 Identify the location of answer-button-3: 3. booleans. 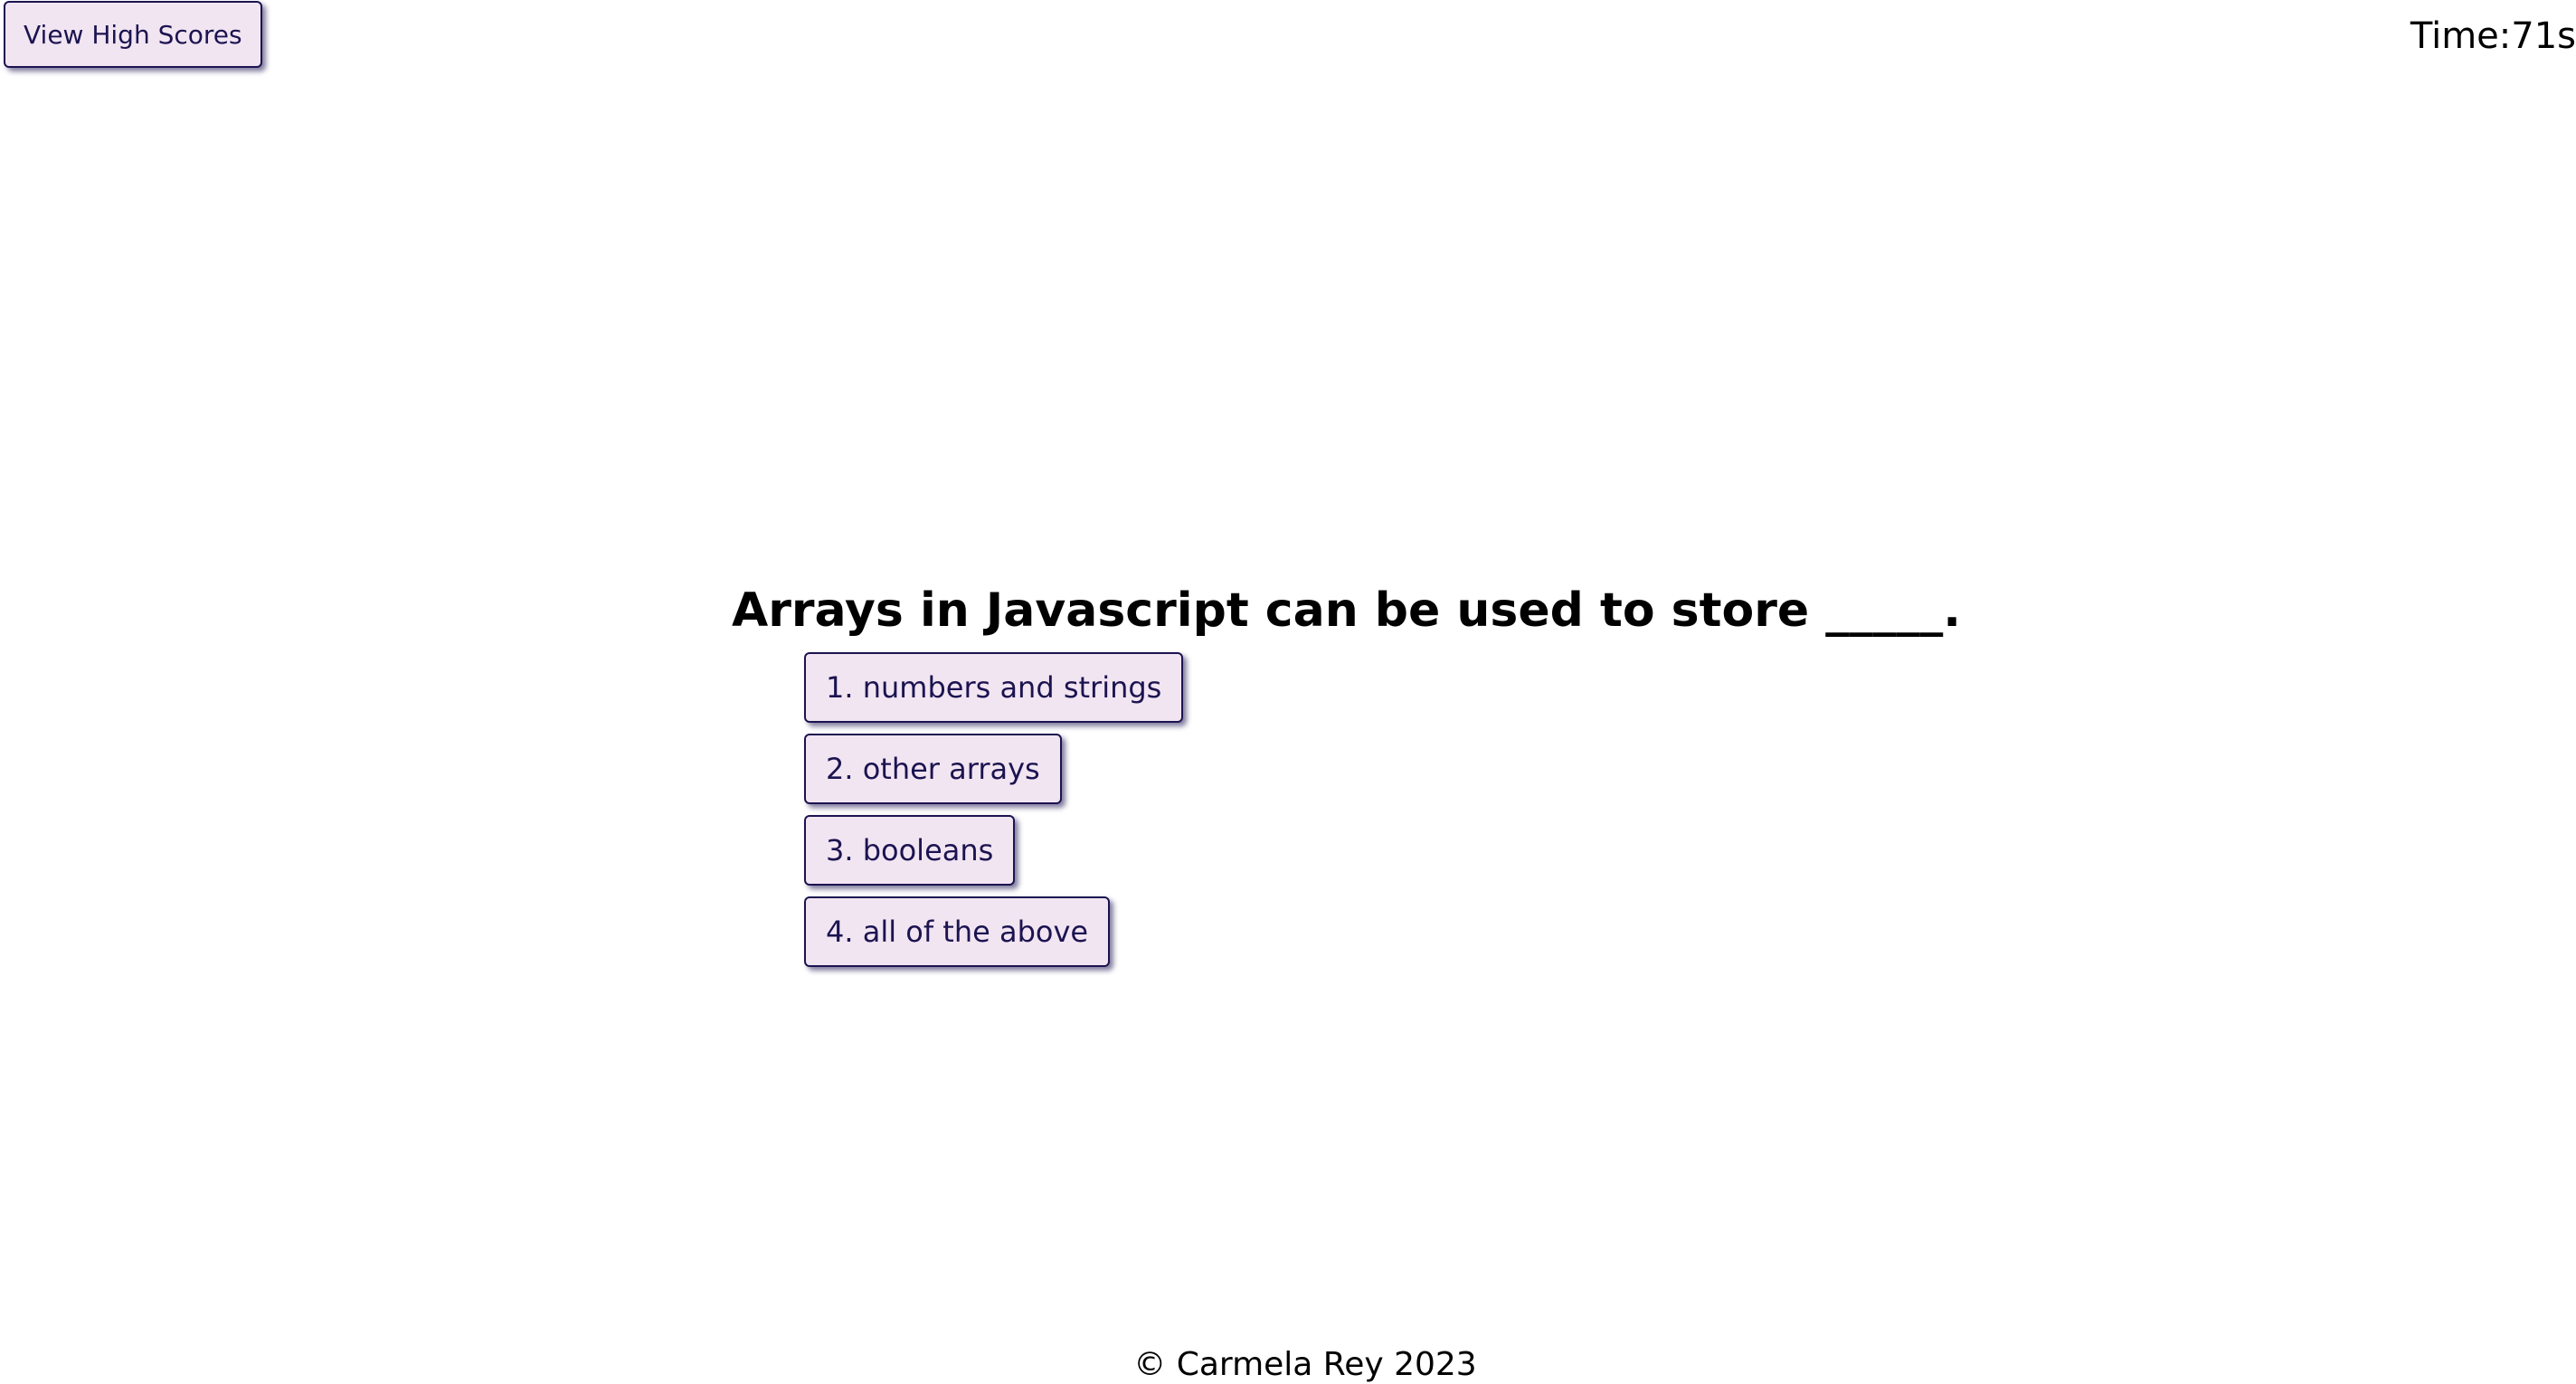
(910, 850).